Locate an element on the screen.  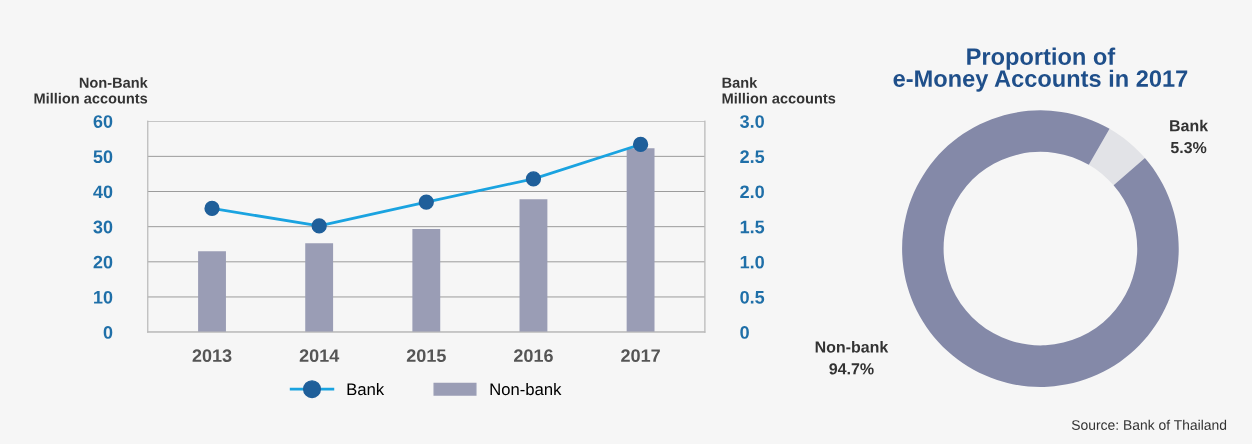
y2-tick-label: 2.0 is located at coordinates (752, 192).